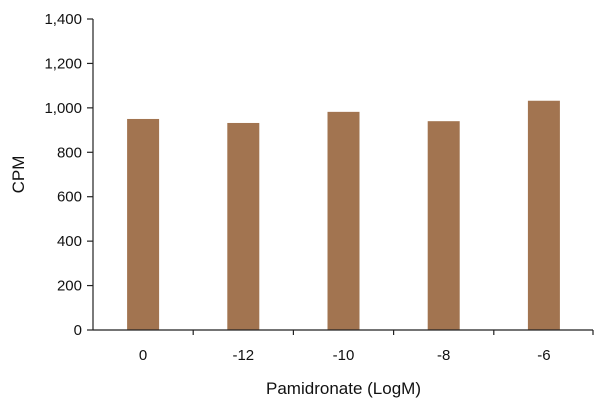  Describe the element at coordinates (63, 19) in the screenshot. I see `y-tick-label: 1,400` at that location.